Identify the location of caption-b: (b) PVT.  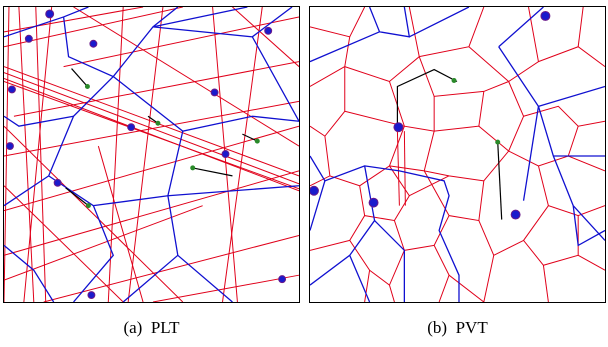
(457, 328).